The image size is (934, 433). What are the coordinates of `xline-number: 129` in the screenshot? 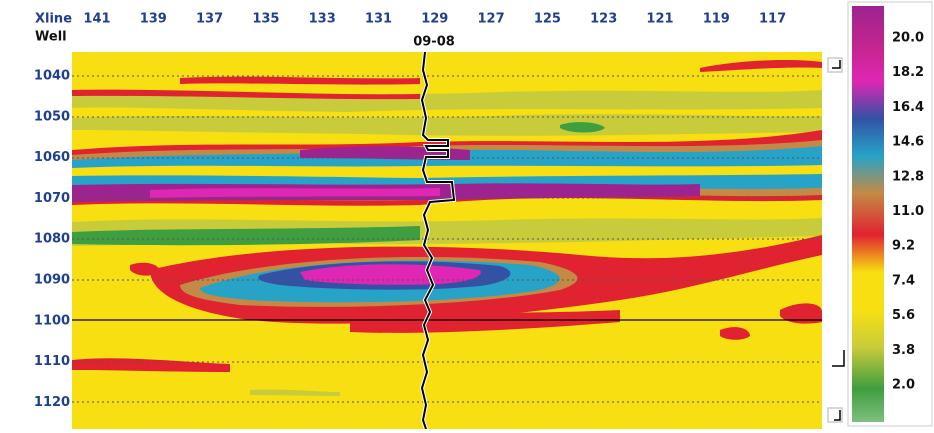 It's located at (434, 19).